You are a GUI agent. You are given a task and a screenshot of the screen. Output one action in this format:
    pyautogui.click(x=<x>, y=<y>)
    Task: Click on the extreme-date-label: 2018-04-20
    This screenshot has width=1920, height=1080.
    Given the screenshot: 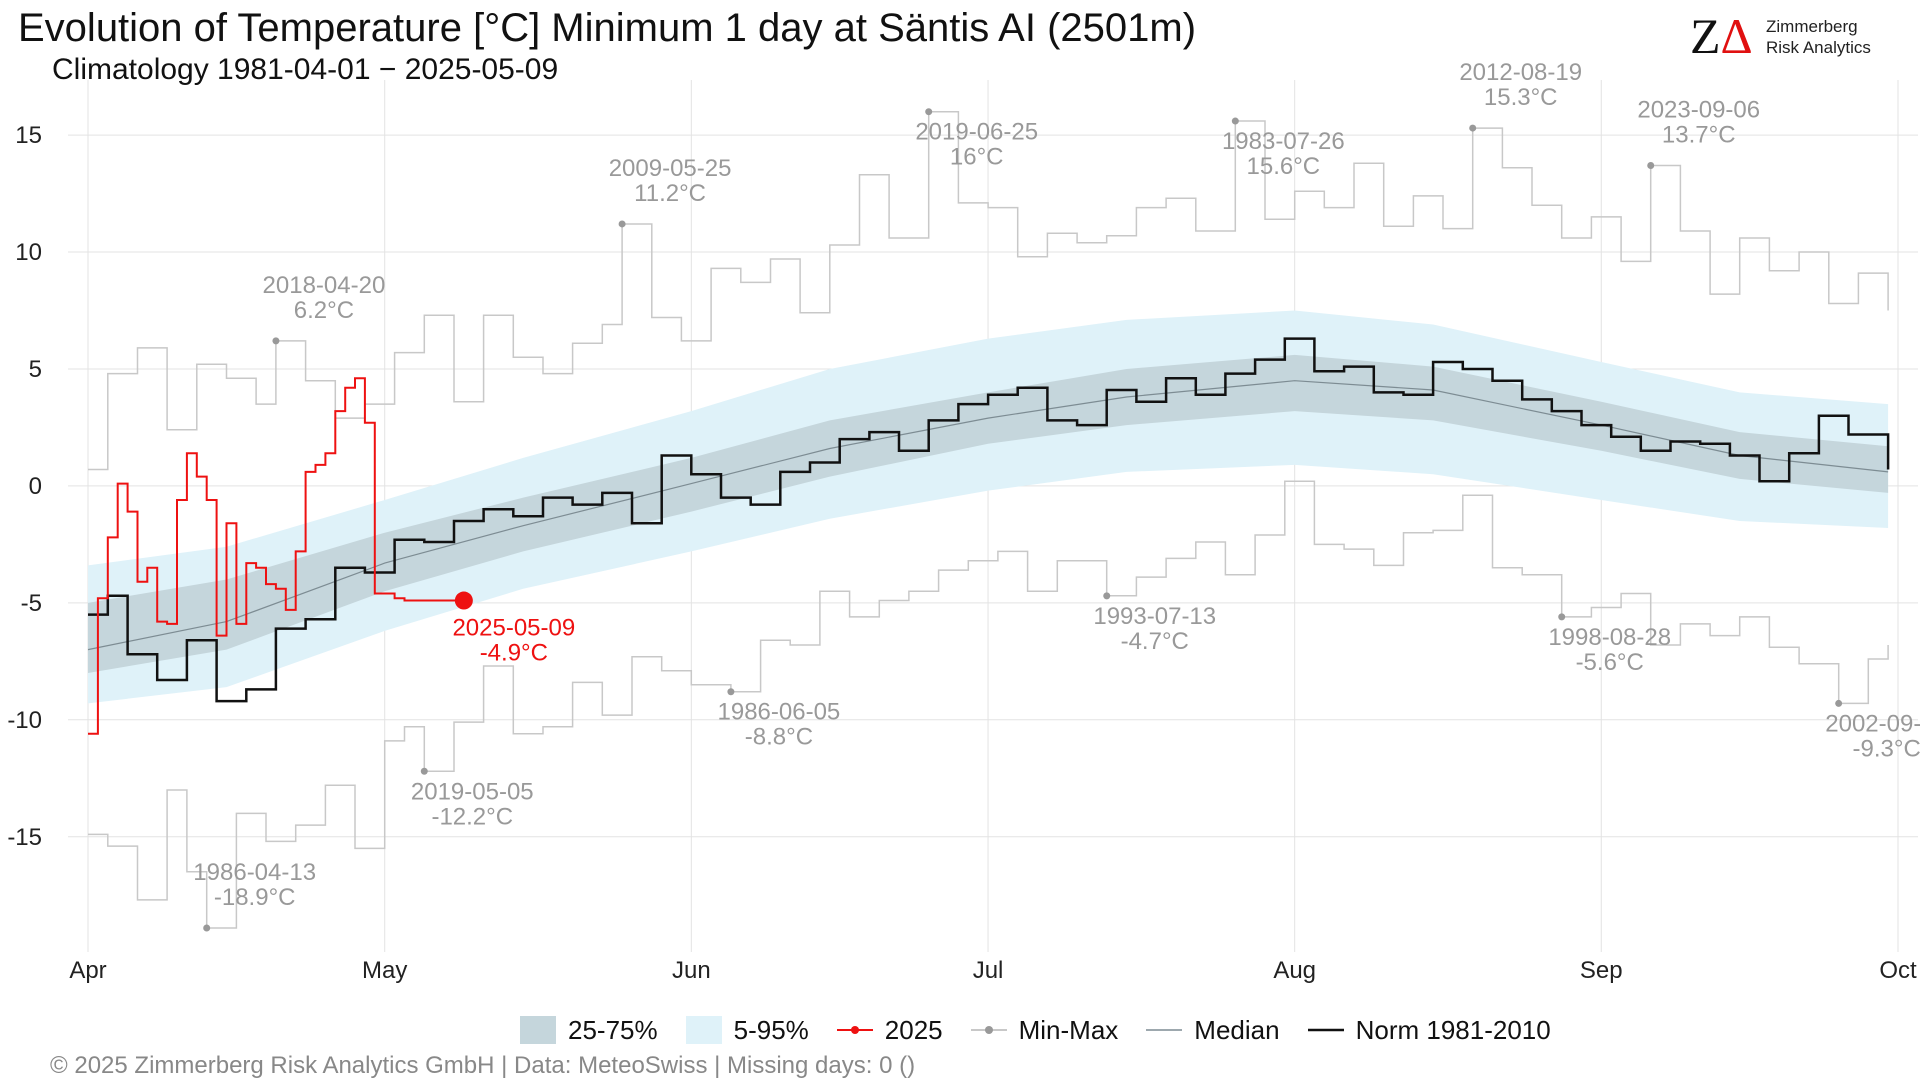 What is the action you would take?
    pyautogui.click(x=324, y=285)
    